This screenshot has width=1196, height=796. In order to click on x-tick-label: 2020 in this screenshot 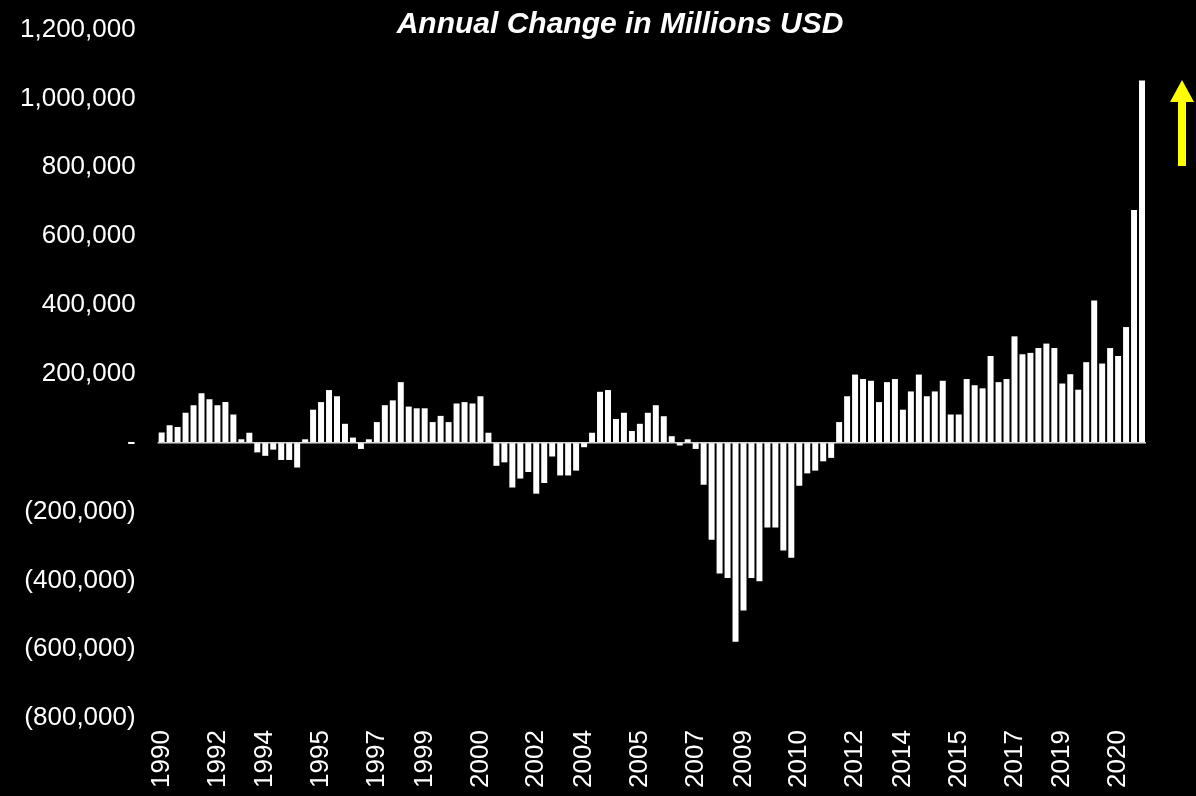, I will do `click(1116, 759)`.